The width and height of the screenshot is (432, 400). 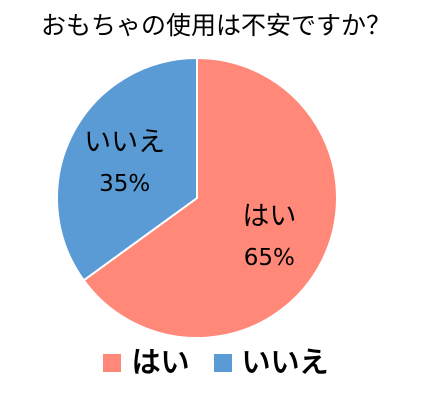 I want to click on slice-label-no: いいえ, so click(x=124, y=142).